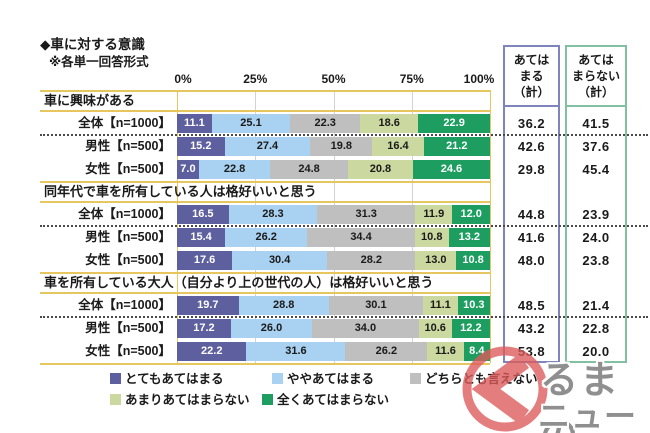 The image size is (650, 433). I want to click on bar-segment: 7.0, so click(188, 169).